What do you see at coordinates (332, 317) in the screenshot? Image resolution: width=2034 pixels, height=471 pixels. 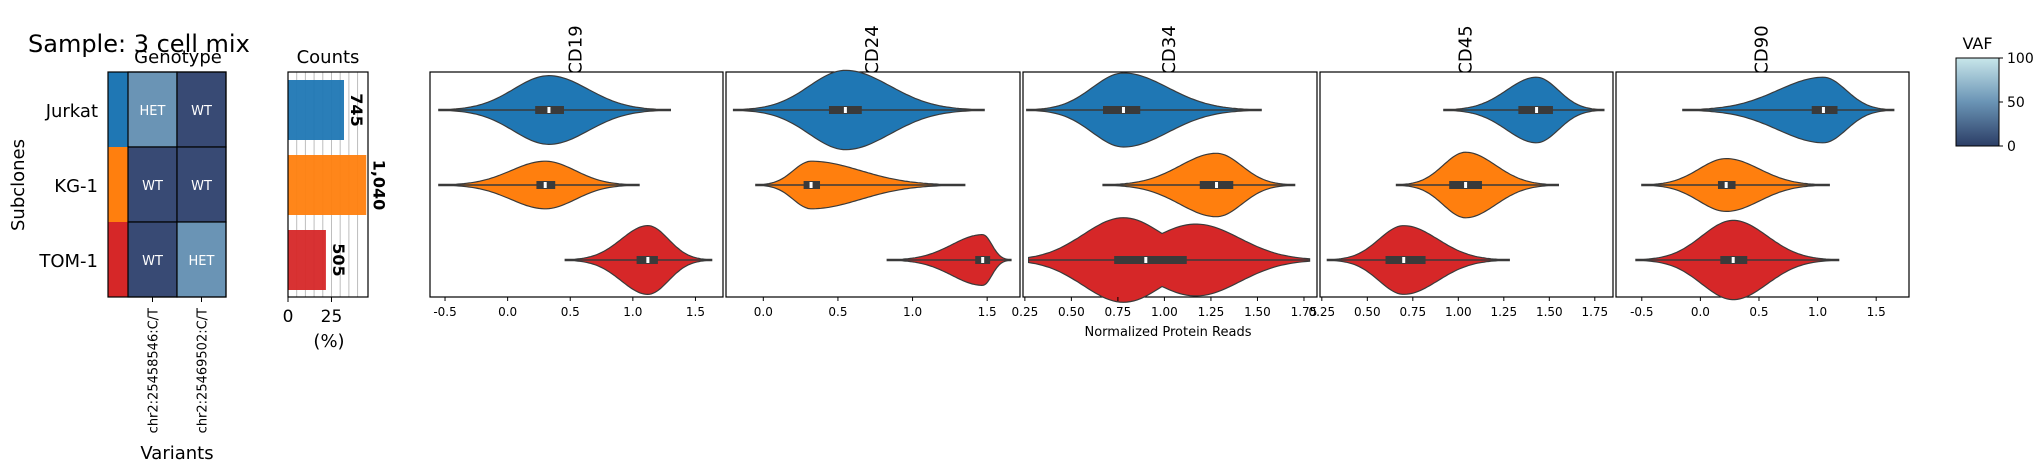 I see `counts-tick-label: 25` at bounding box center [332, 317].